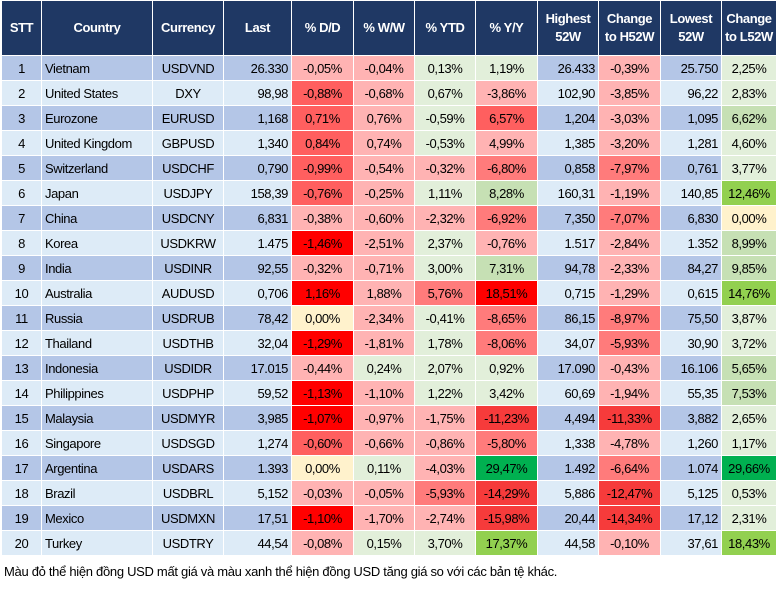 This screenshot has width=777, height=602. Describe the element at coordinates (257, 193) in the screenshot. I see `cell-last: 158,39` at that location.